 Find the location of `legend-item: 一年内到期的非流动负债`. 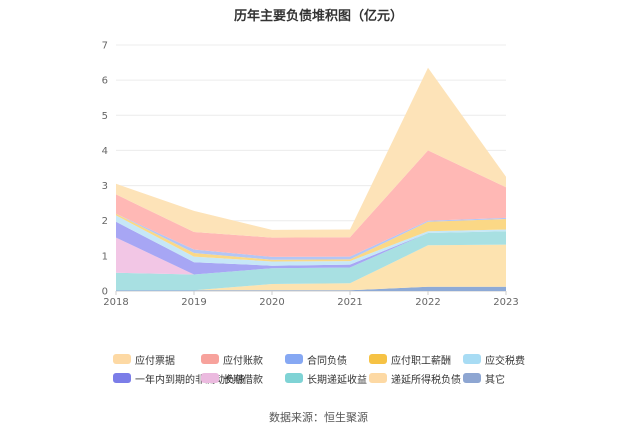

legend-item: 一年内到期的非流动负债 is located at coordinates (179, 379).